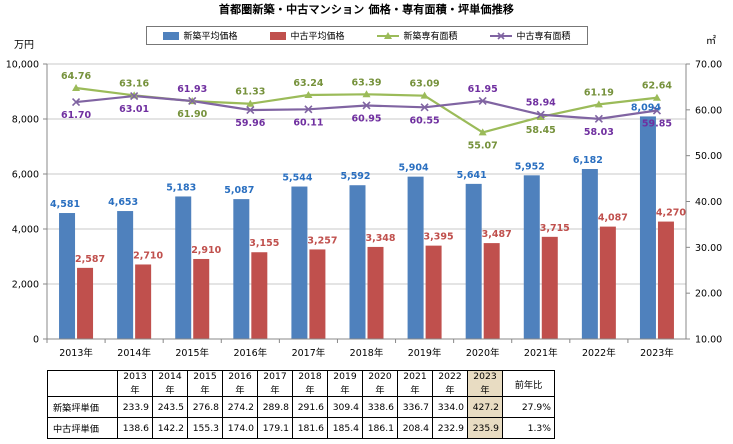 This screenshot has width=733, height=444. What do you see at coordinates (425, 84) in the screenshot?
I see `data-label-new-area: 63.09` at bounding box center [425, 84].